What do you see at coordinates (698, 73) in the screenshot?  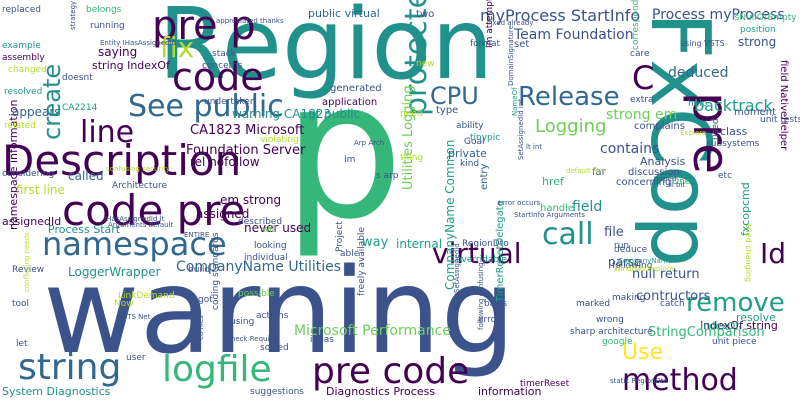 I see `cloud-word: deduced` at bounding box center [698, 73].